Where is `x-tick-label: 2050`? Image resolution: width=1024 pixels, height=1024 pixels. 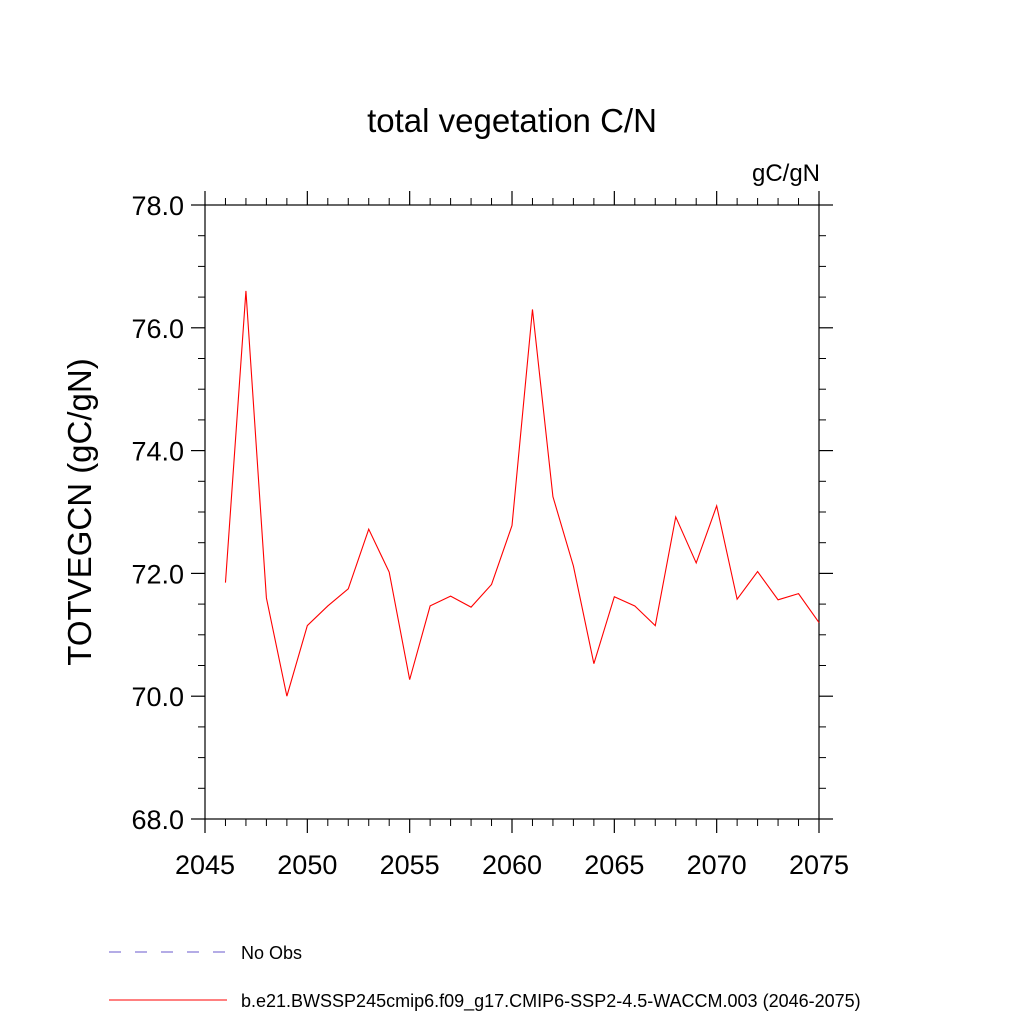 x-tick-label: 2050 is located at coordinates (307, 865).